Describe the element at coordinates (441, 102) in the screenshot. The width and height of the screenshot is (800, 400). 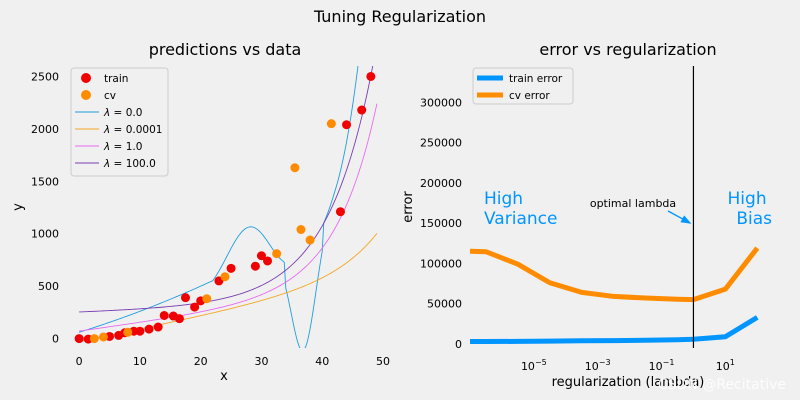
I see `right-y-tick-label: 300000` at that location.